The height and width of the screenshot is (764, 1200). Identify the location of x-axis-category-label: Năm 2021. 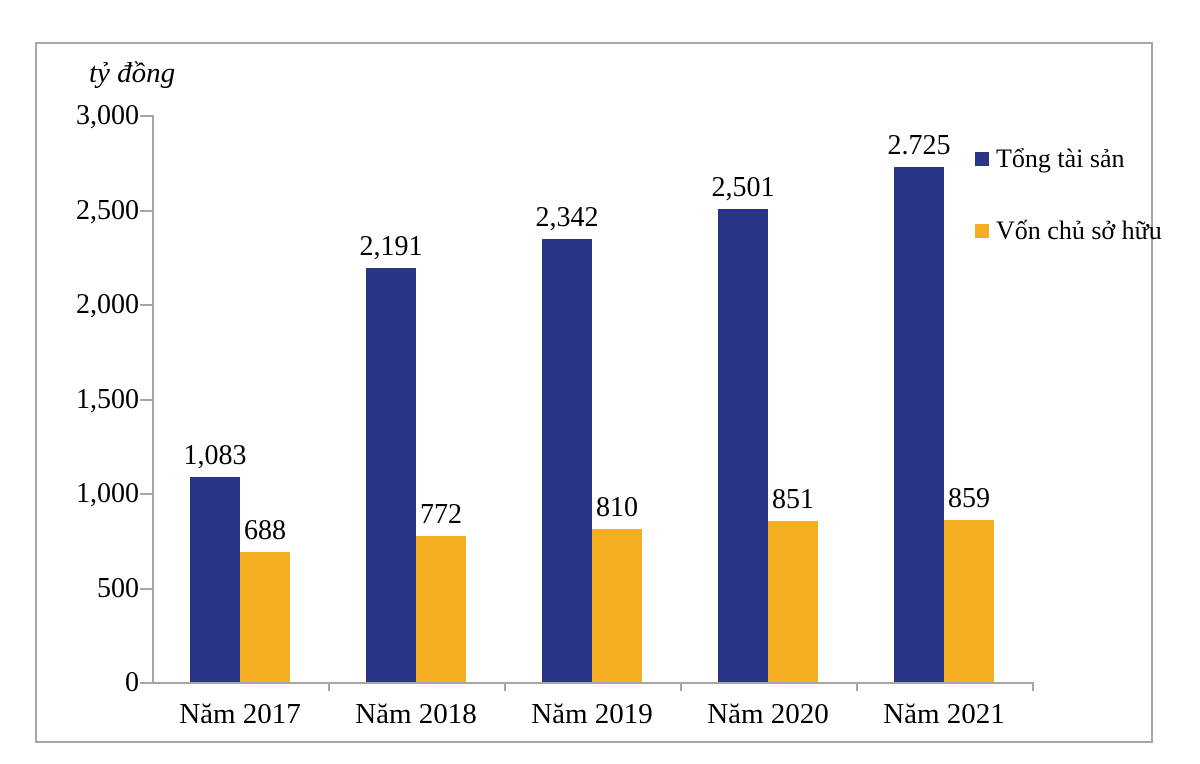
(944, 714).